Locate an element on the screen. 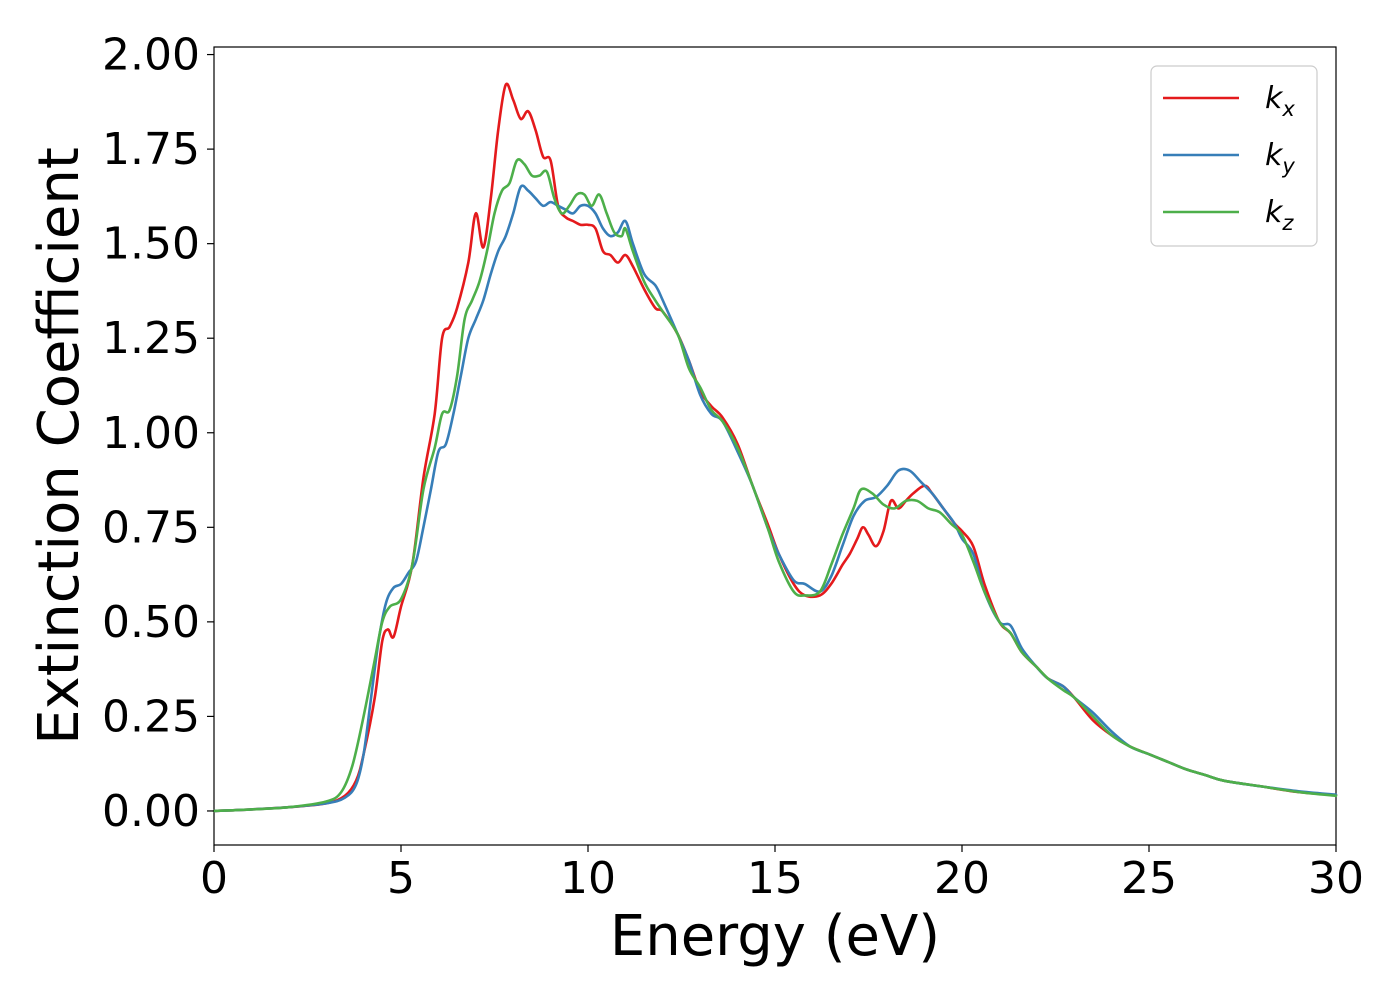 Image resolution: width=1400 pixels, height=1000 pixels. legend-label-k-z: kz is located at coordinates (1279, 215).